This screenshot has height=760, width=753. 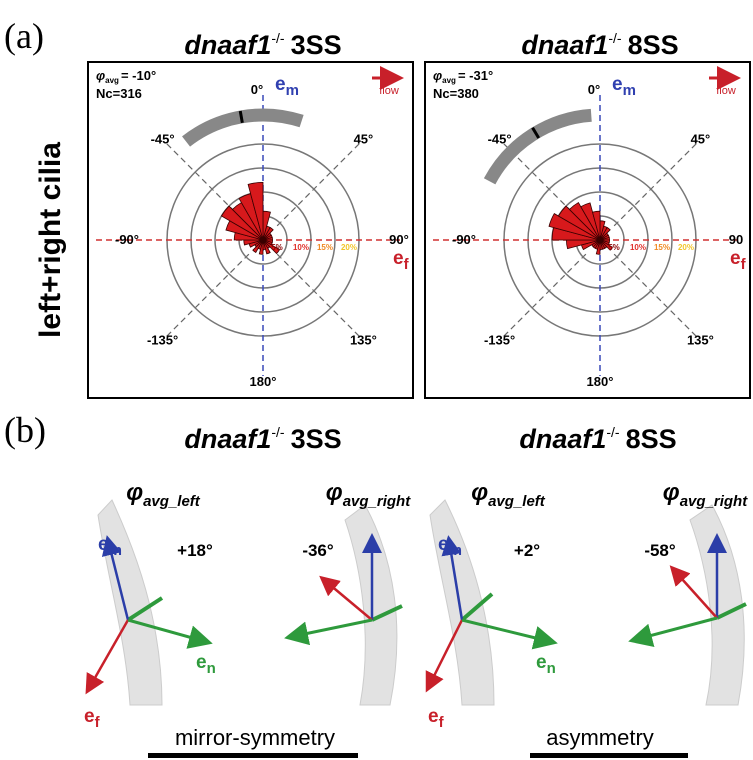 I want to click on angle-label: 135°, so click(x=363, y=339).